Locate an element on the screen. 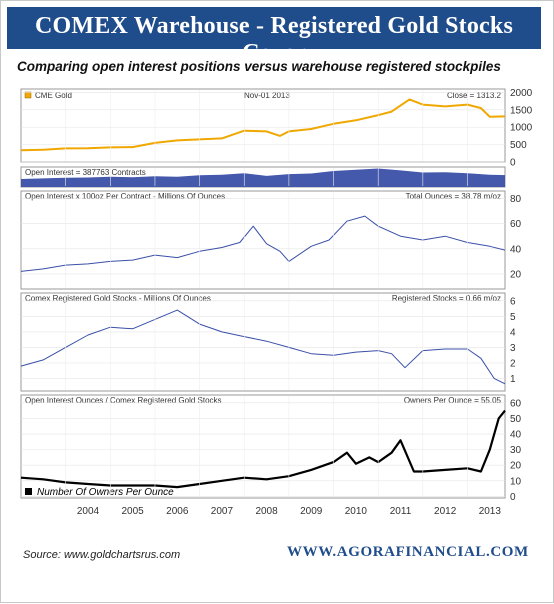 This screenshot has height=604, width=554. gold-legend-marker is located at coordinates (28, 95).